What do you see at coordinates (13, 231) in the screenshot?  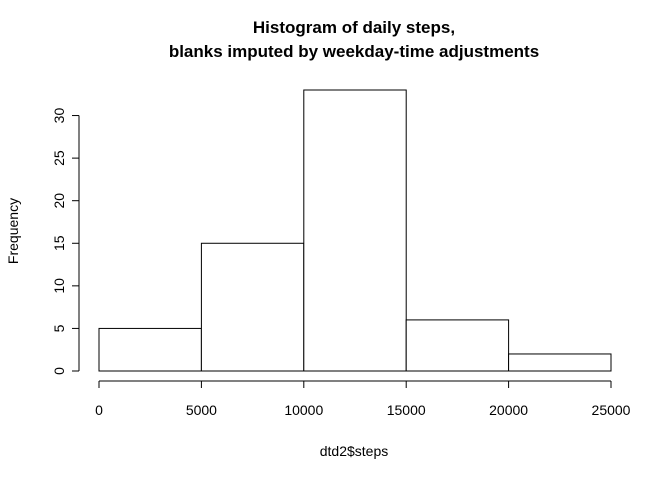 I see `y-axis-label: Frequency` at bounding box center [13, 231].